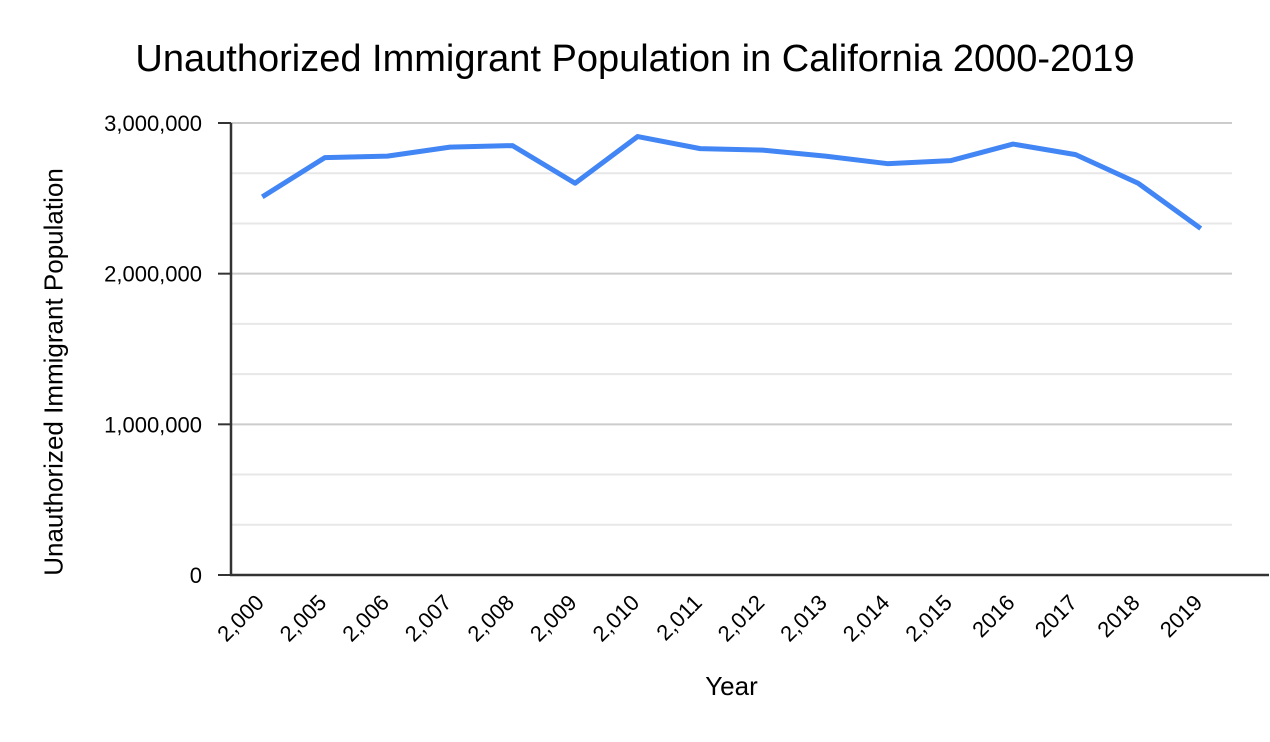  What do you see at coordinates (553, 618) in the screenshot?
I see `x-tick-label: 2,009` at bounding box center [553, 618].